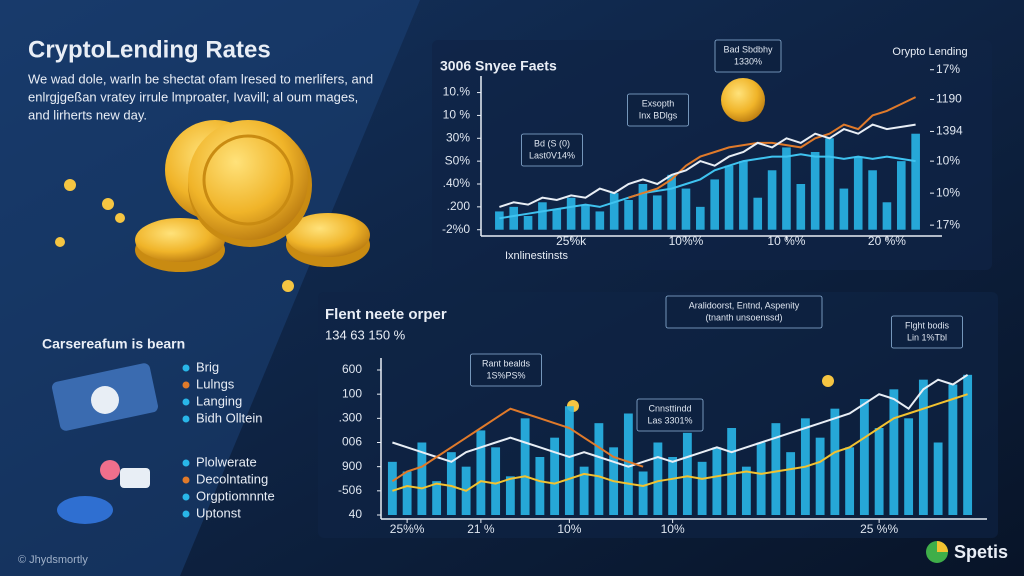 The image size is (1024, 576). I want to click on y-tick-label: 100, so click(352, 393).